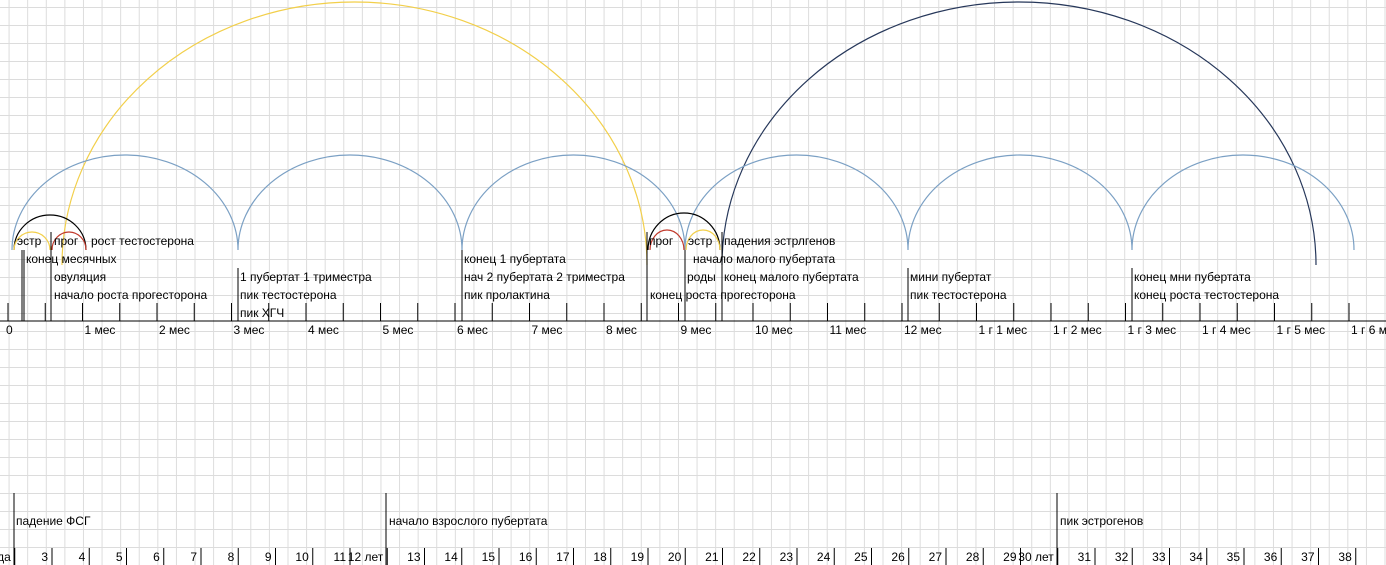 This screenshot has width=1386, height=565. Describe the element at coordinates (268, 557) in the screenshot. I see `axis-label: 9` at that location.